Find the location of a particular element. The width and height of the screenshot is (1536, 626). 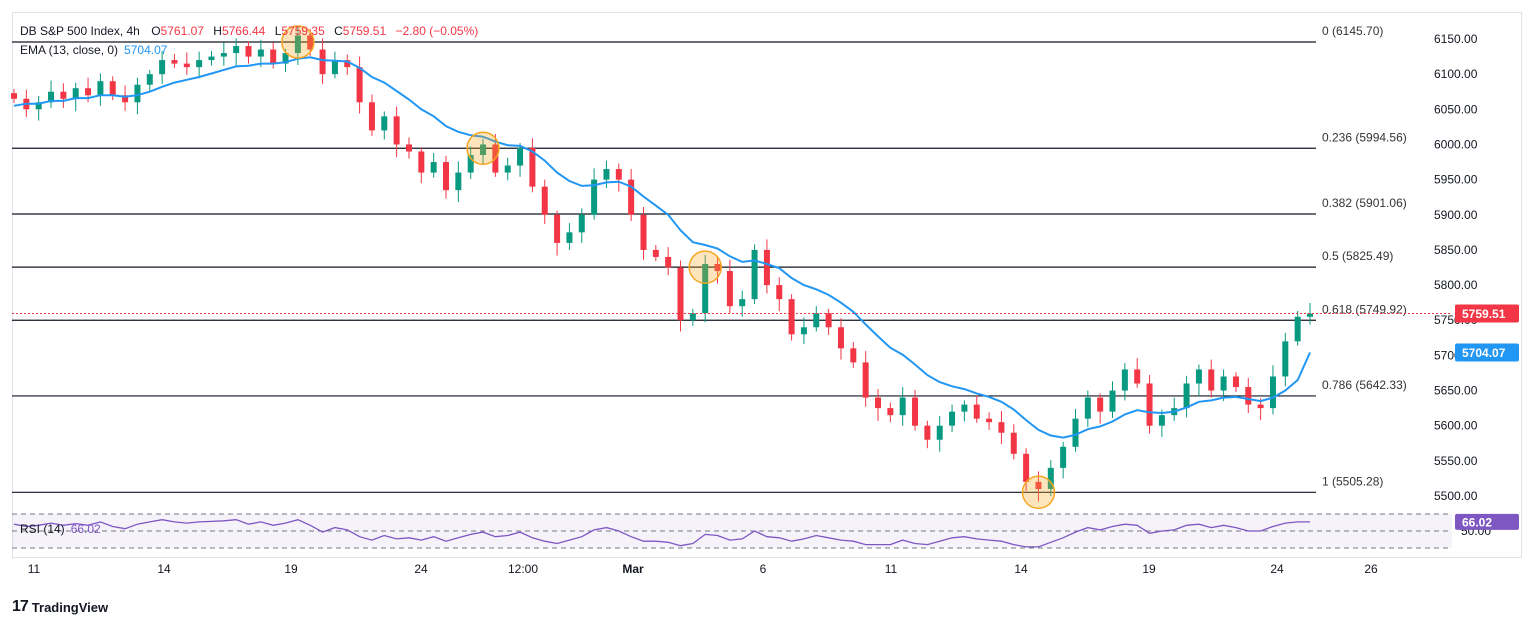

change-value: −2.80 (−0.05%) is located at coordinates (437, 31).